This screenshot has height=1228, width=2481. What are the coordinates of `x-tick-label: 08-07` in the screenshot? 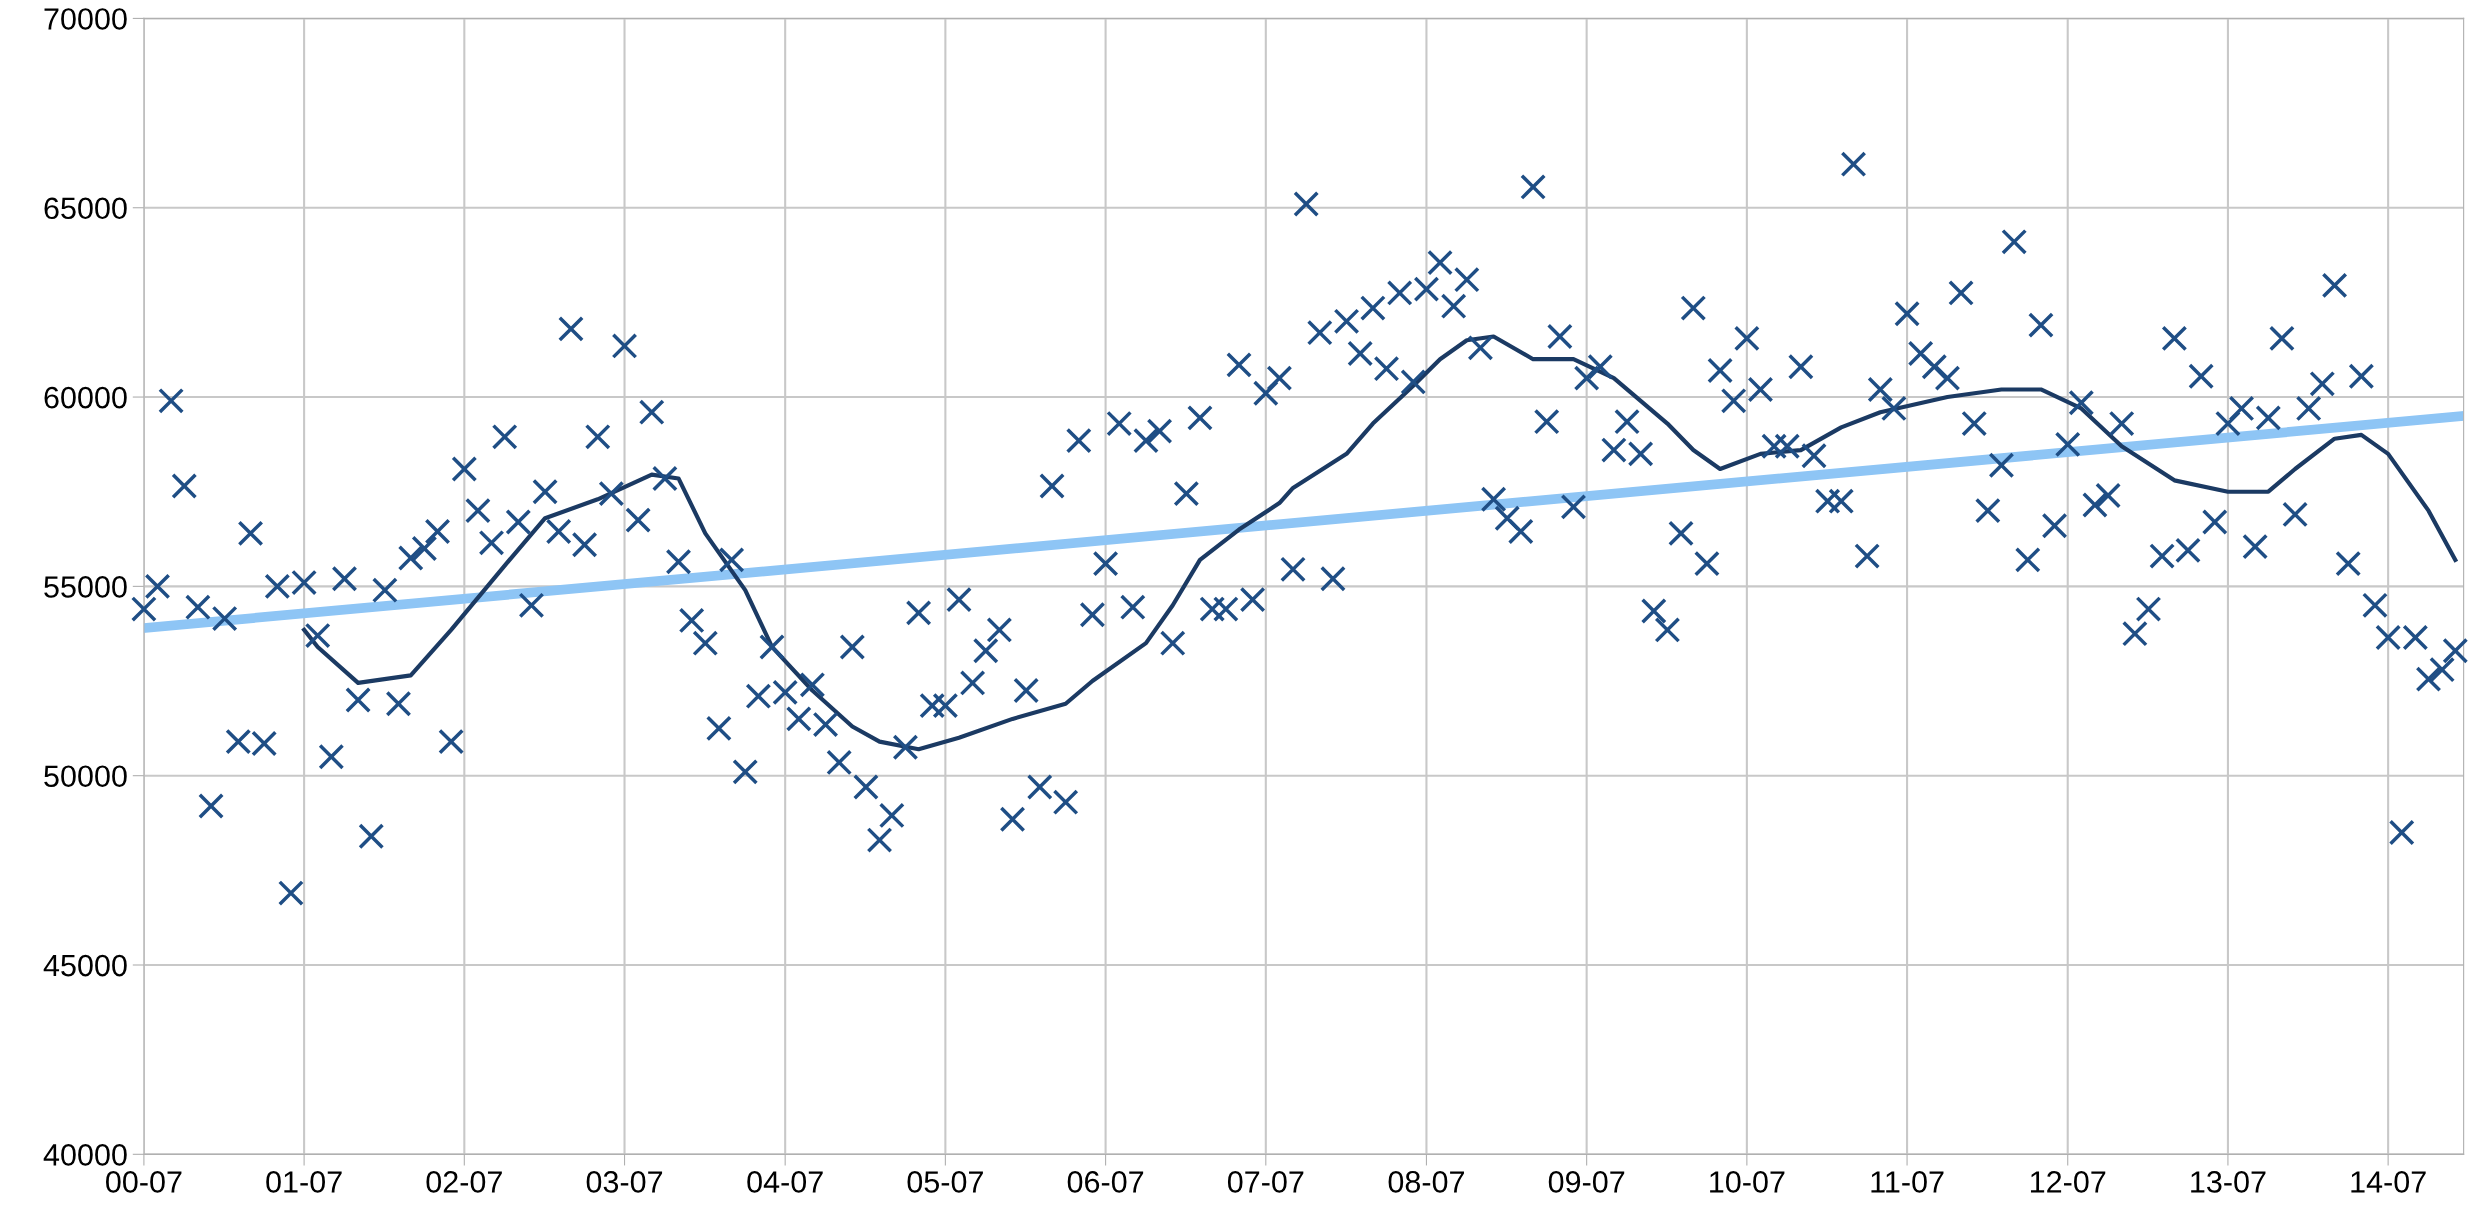 It's located at (1426, 1182).